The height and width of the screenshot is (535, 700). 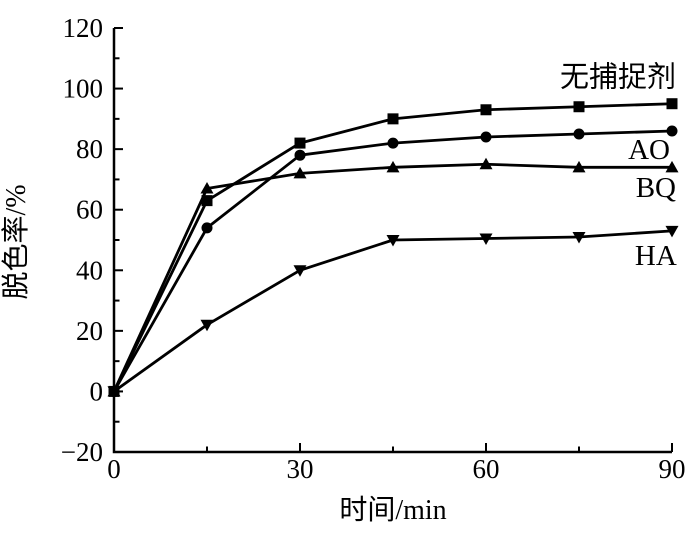 What do you see at coordinates (16, 241) in the screenshot?
I see `y-axis-title: 脱色率/%` at bounding box center [16, 241].